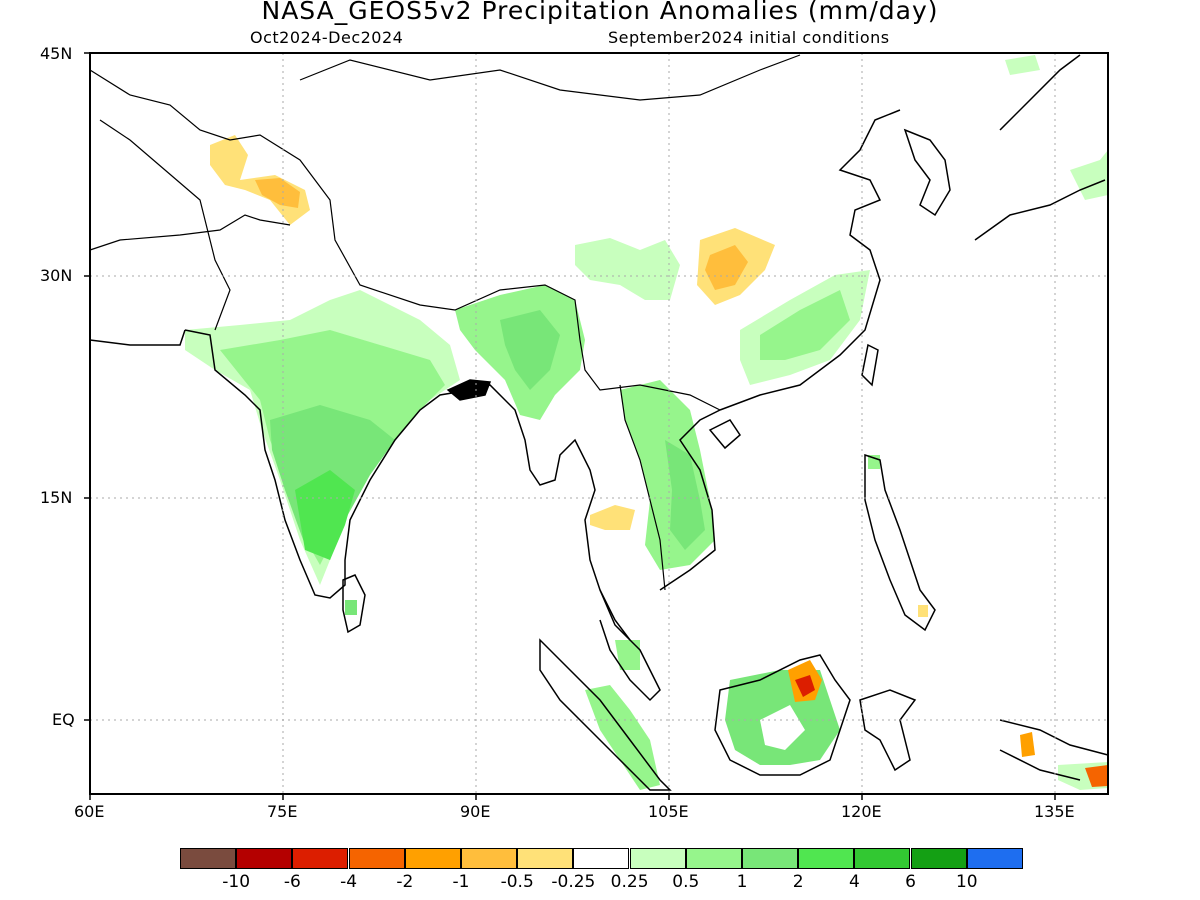  What do you see at coordinates (349, 882) in the screenshot?
I see `legend-label: -4` at bounding box center [349, 882].